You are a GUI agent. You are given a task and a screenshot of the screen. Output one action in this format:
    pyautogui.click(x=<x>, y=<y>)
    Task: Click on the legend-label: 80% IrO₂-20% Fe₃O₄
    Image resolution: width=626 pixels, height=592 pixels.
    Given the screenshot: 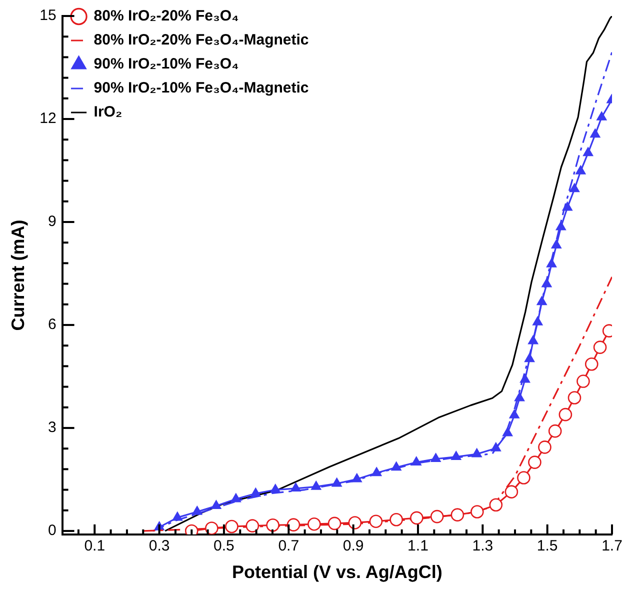 What is the action you would take?
    pyautogui.click(x=166, y=16)
    